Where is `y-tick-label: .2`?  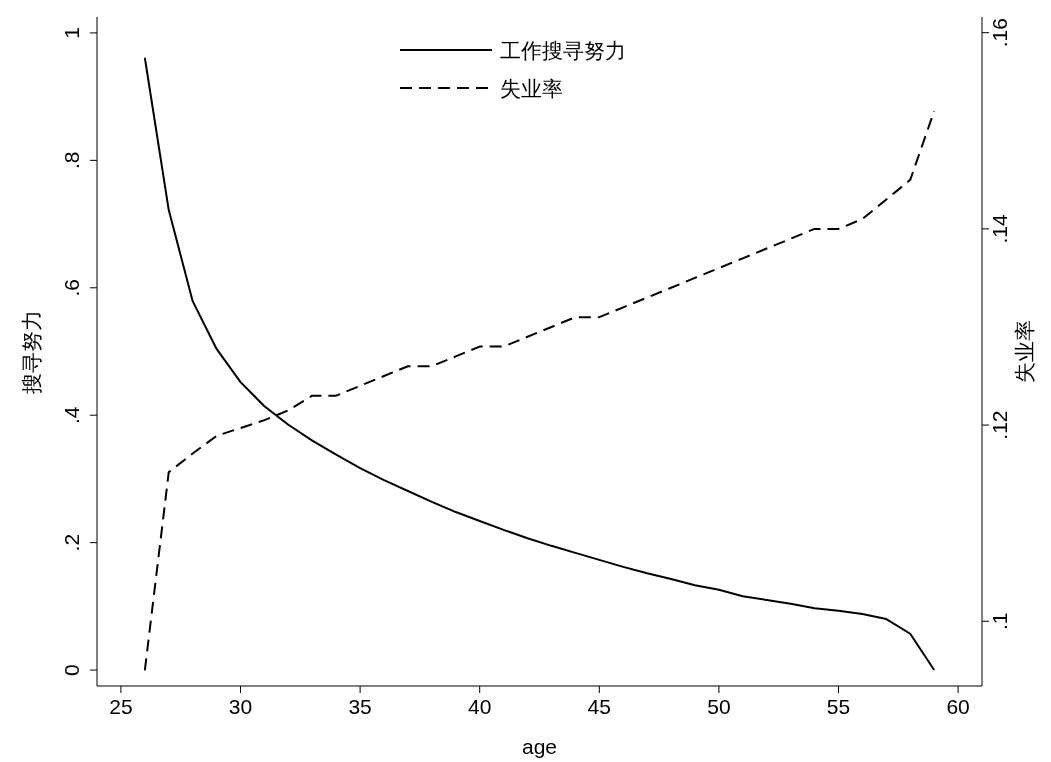 y-tick-label: .2 is located at coordinates (71, 542).